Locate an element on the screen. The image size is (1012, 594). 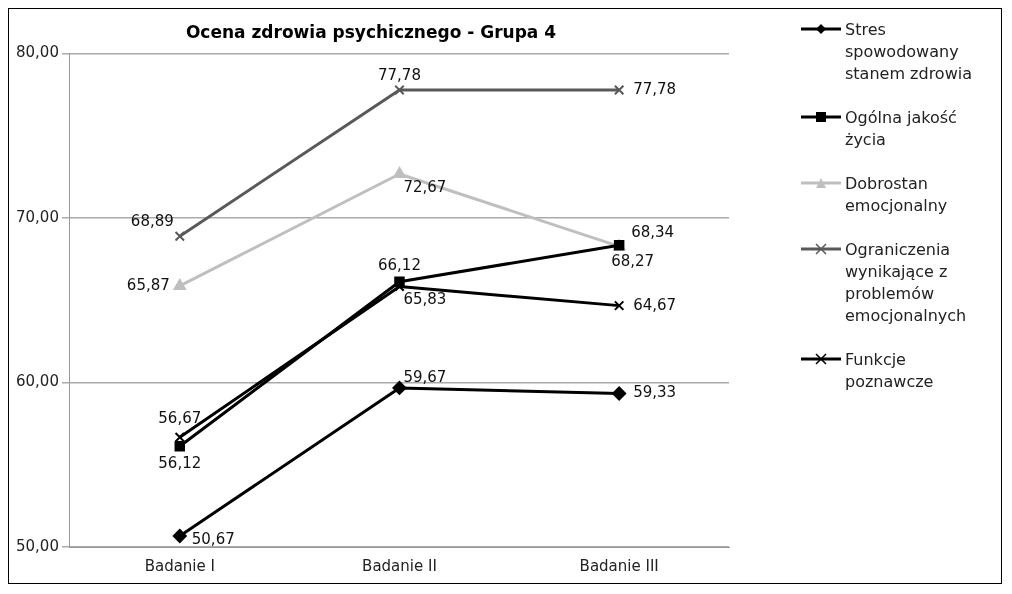
data-label: 56,12 is located at coordinates (180, 463).